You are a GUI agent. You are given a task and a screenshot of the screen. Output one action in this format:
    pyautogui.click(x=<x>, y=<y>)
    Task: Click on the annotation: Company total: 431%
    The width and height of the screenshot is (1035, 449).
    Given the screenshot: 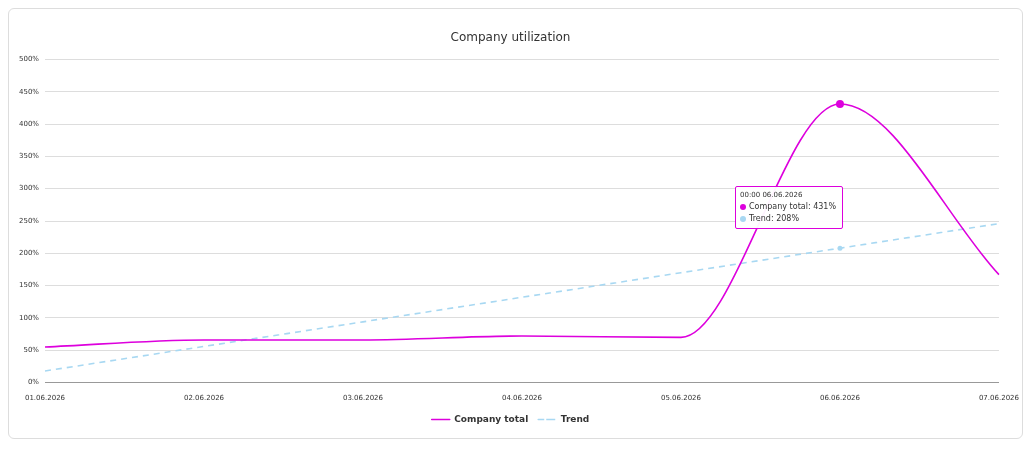 What is the action you would take?
    pyautogui.click(x=793, y=207)
    